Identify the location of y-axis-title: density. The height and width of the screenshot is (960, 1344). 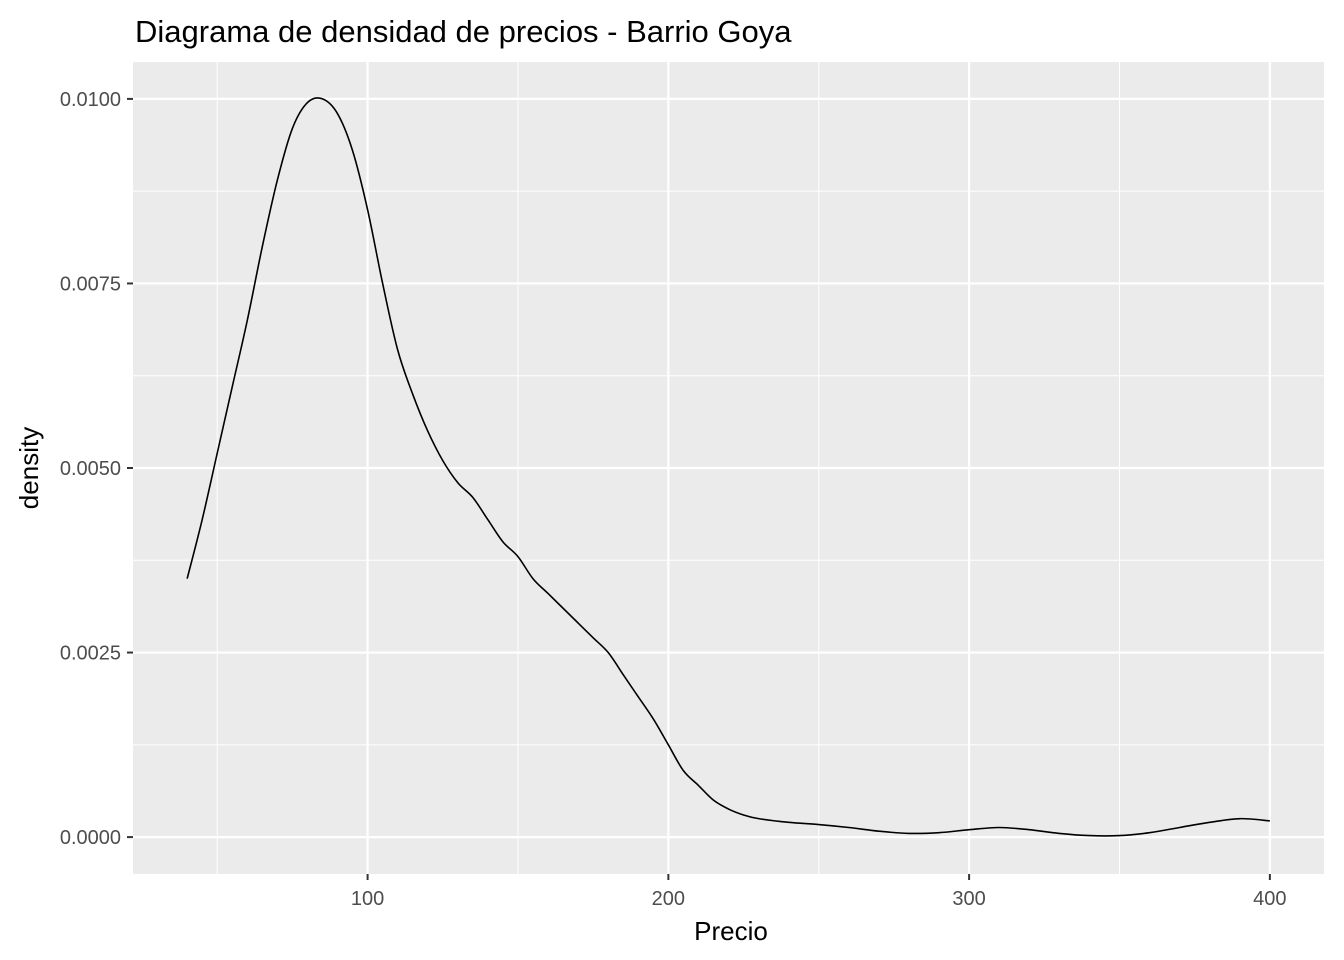
(29, 468).